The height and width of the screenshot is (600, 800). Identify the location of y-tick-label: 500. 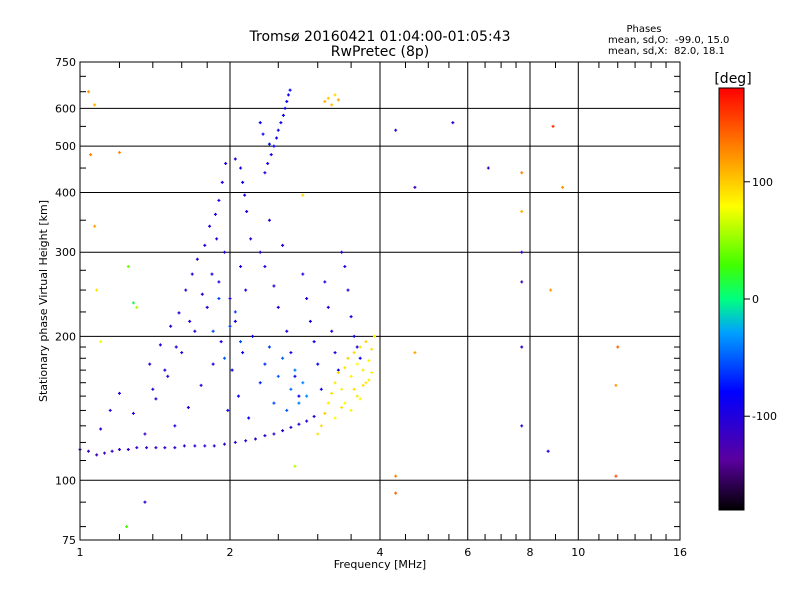
(65, 146).